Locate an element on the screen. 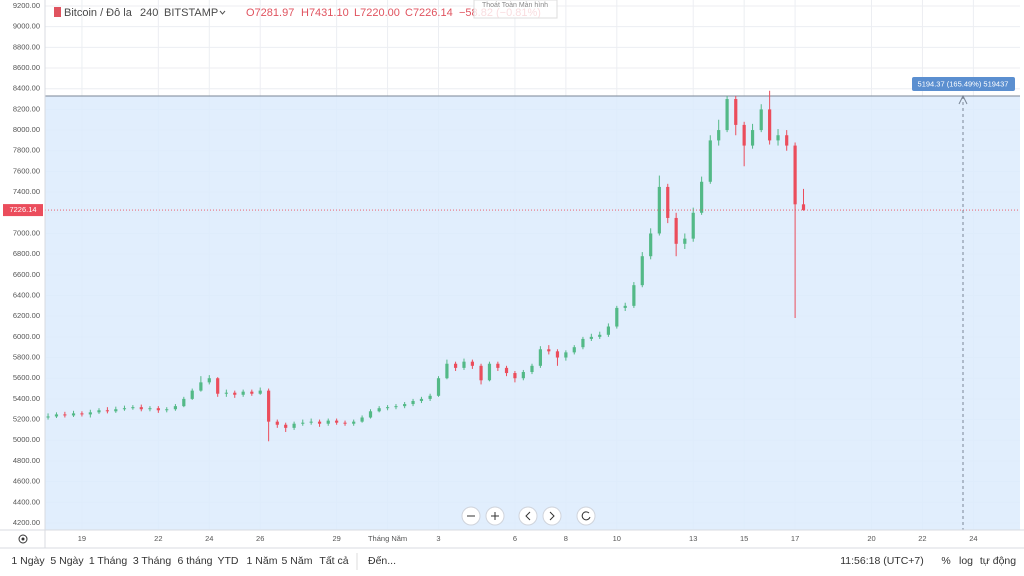 The height and width of the screenshot is (576, 1024). y-tick-label: 7000.00 is located at coordinates (26, 232).